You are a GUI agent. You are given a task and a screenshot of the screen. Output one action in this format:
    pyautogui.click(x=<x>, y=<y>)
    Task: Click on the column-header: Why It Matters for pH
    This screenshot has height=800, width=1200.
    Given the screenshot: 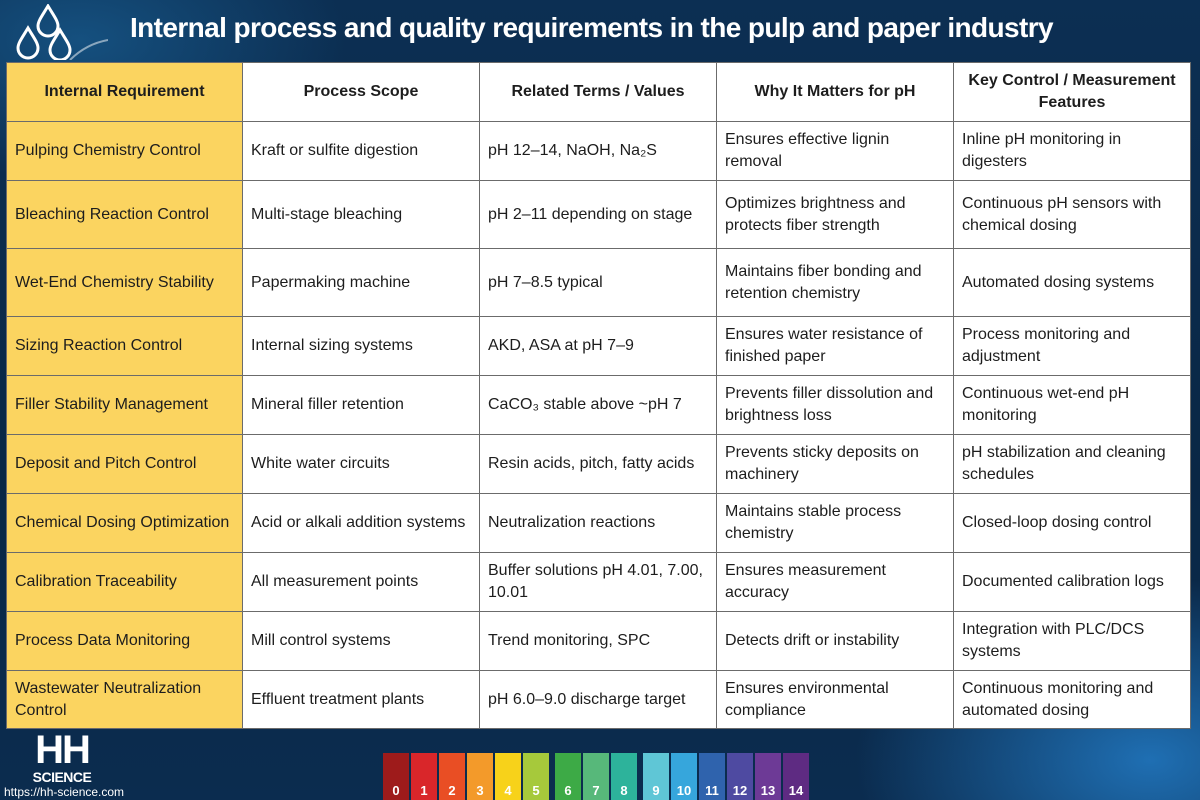 What is the action you would take?
    pyautogui.click(x=835, y=92)
    